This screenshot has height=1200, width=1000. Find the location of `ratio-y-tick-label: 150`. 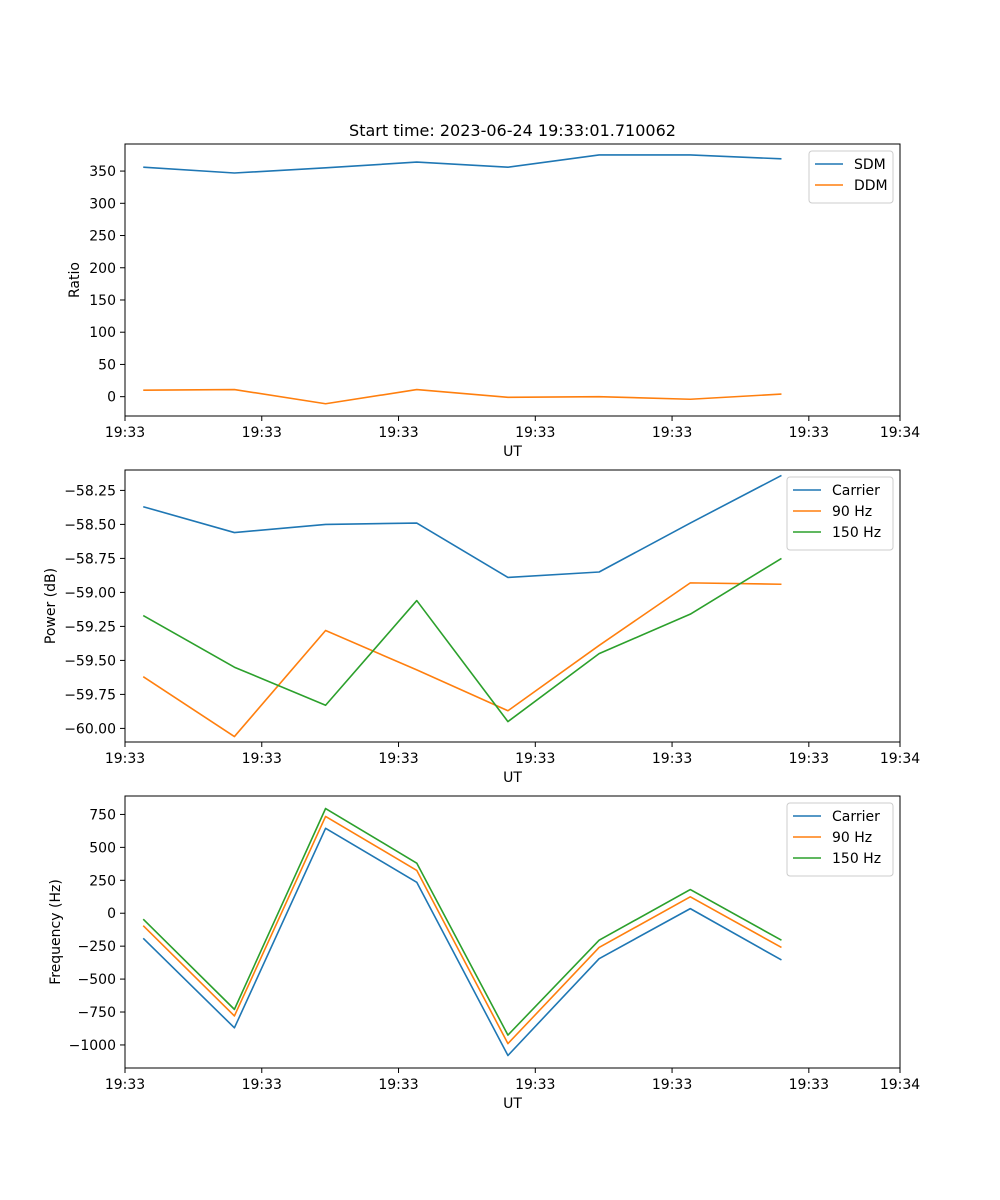

ratio-y-tick-label: 150 is located at coordinates (102, 301).